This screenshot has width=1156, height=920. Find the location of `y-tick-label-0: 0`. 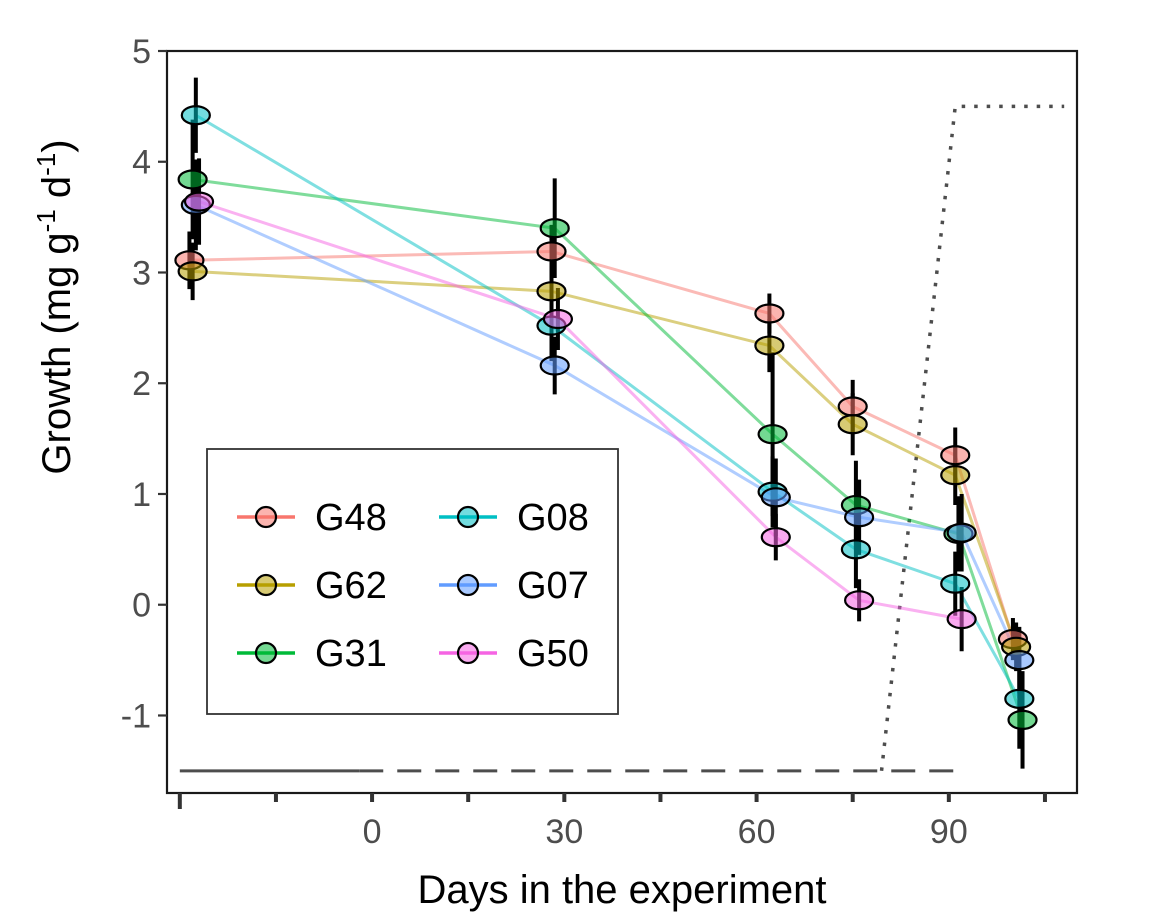

y-tick-label-0: 0 is located at coordinates (141, 606).